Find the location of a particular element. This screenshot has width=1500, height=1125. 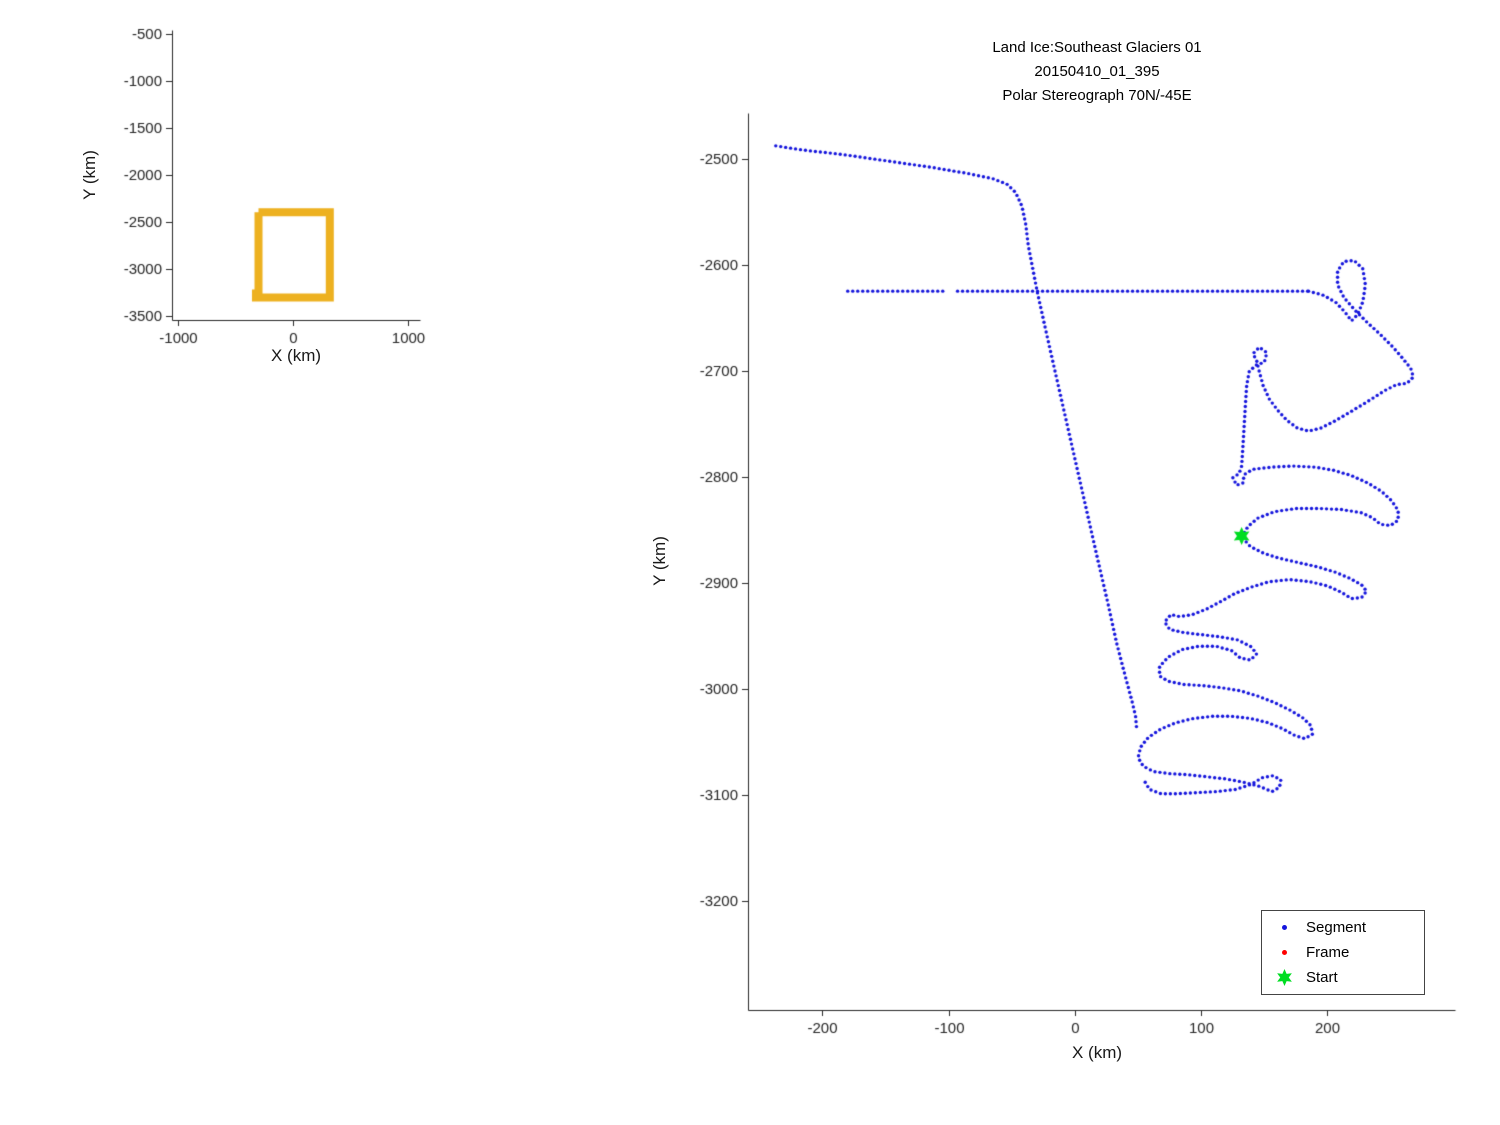

legend-label-start: Start is located at coordinates (1322, 977).